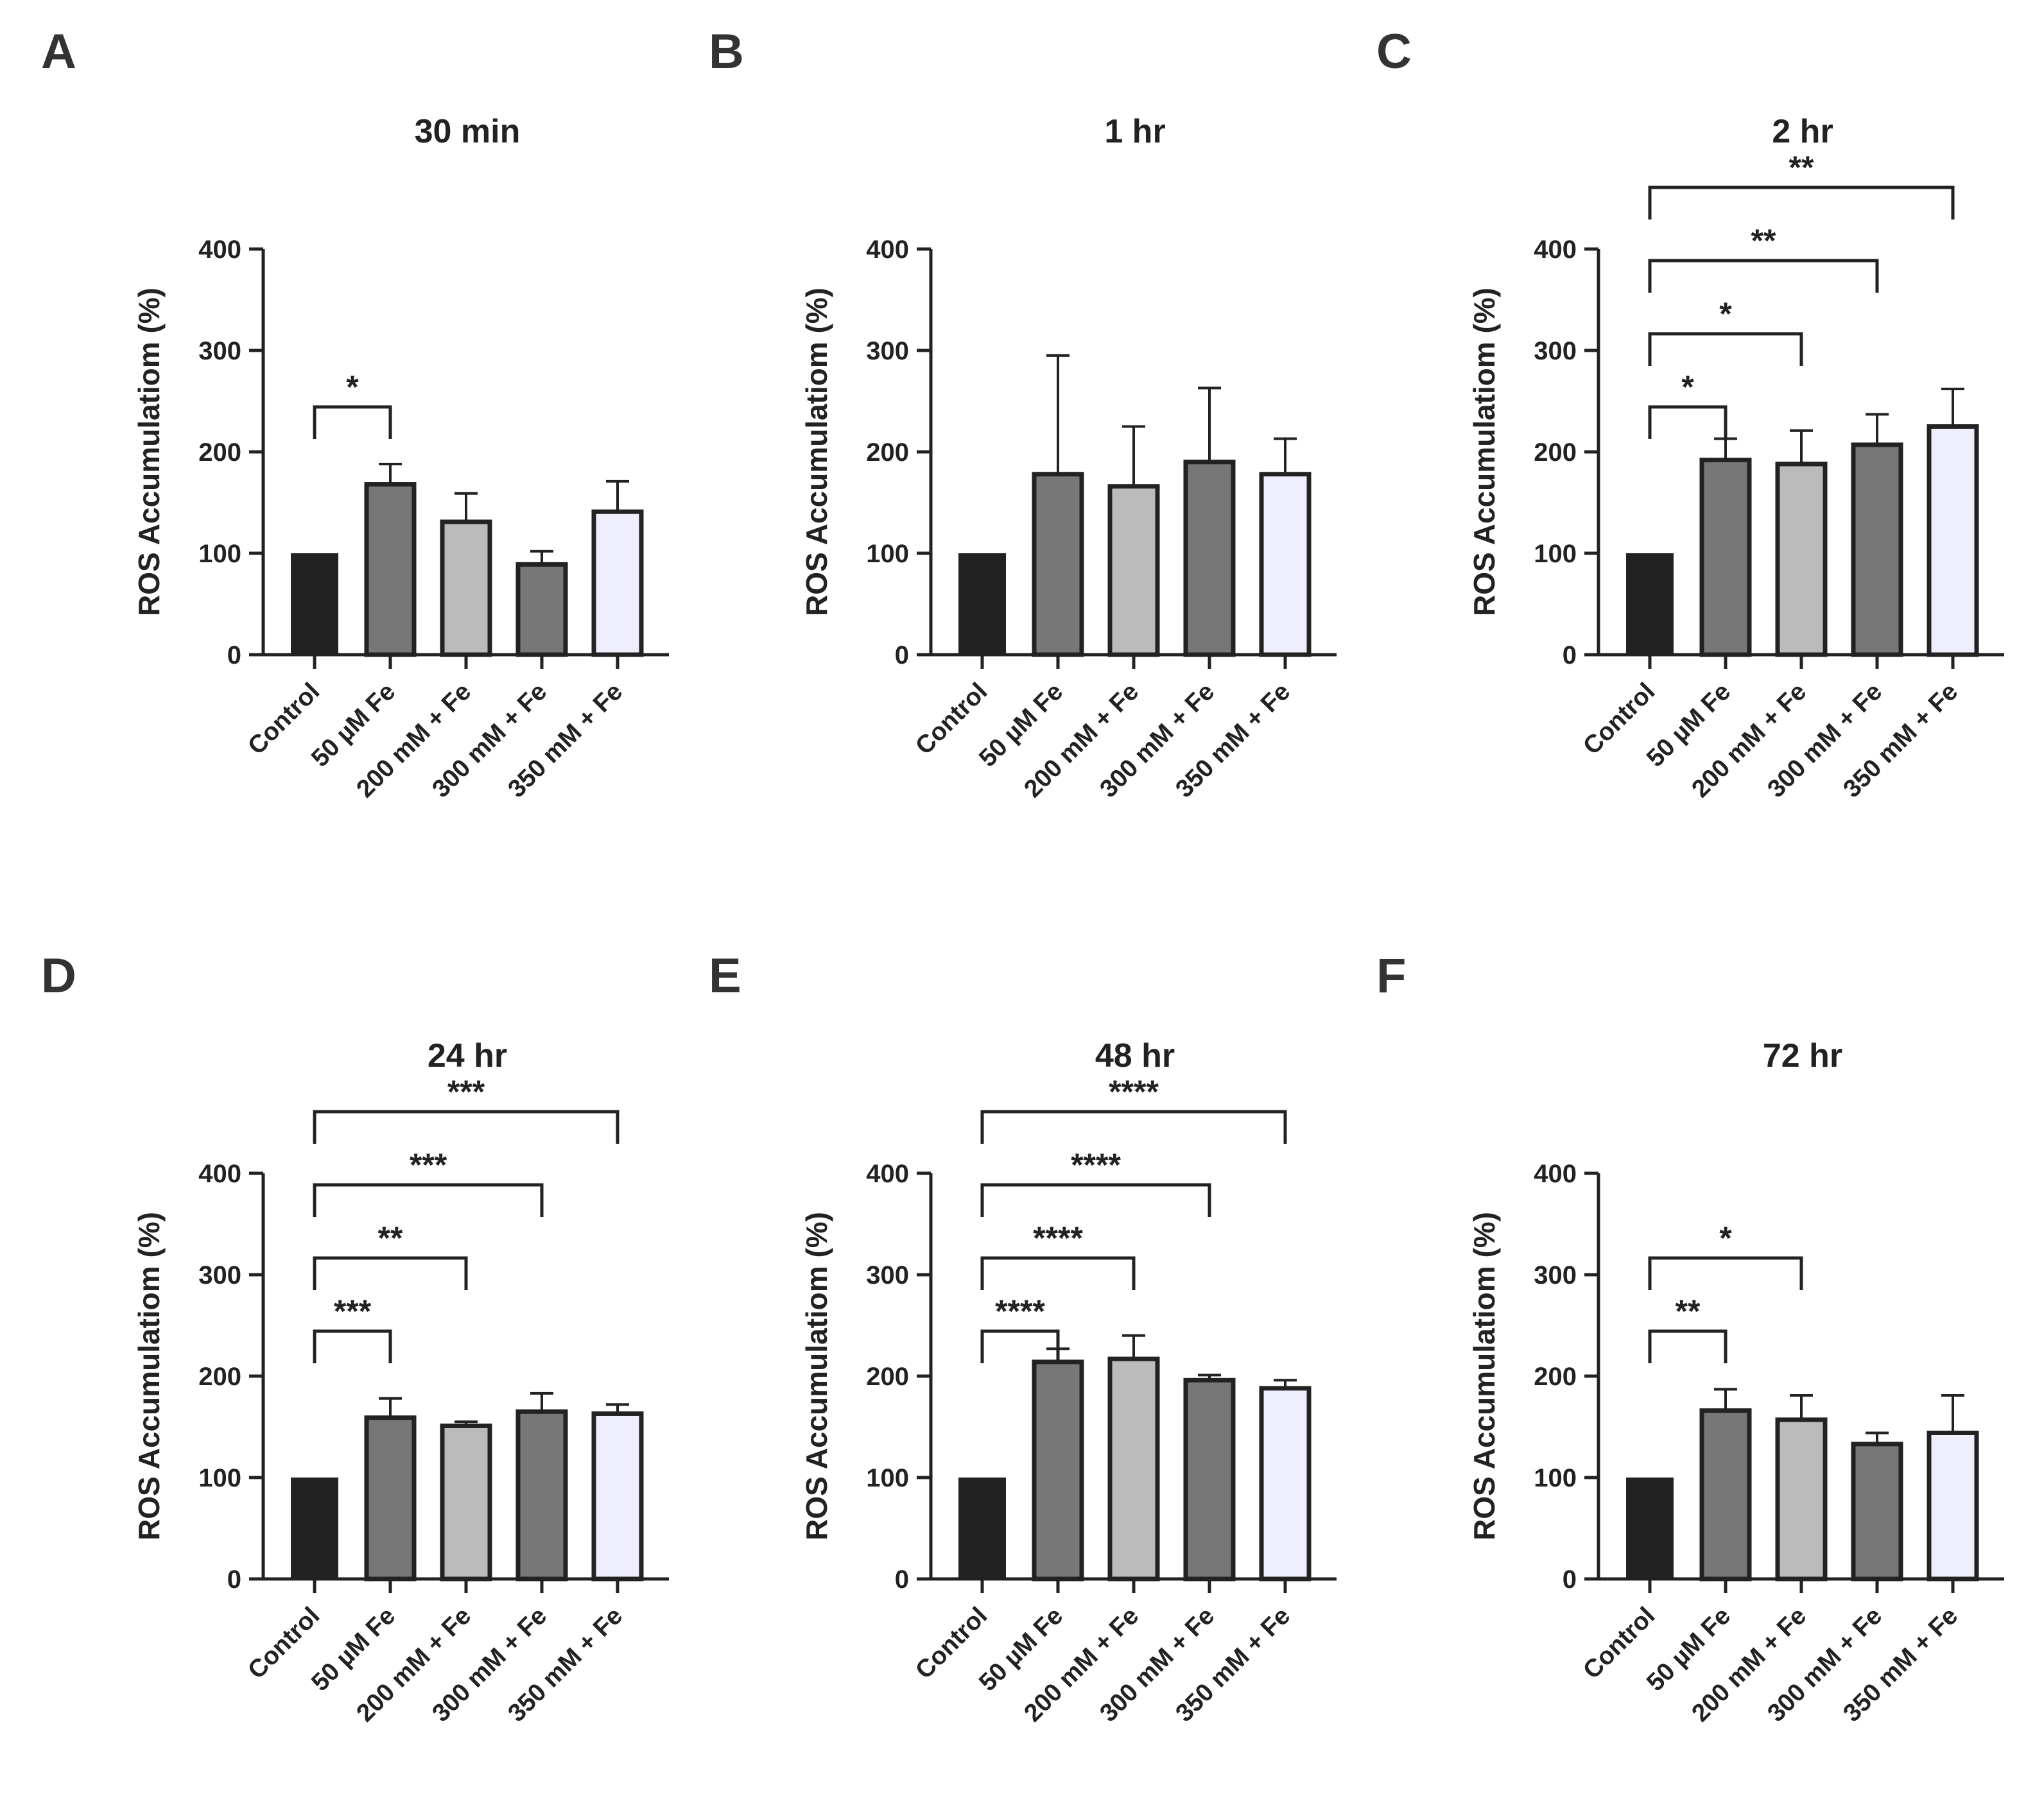 Image resolution: width=2044 pixels, height=1810 pixels. Describe the element at coordinates (1803, 131) in the screenshot. I see `panel-title: 2 hr` at that location.